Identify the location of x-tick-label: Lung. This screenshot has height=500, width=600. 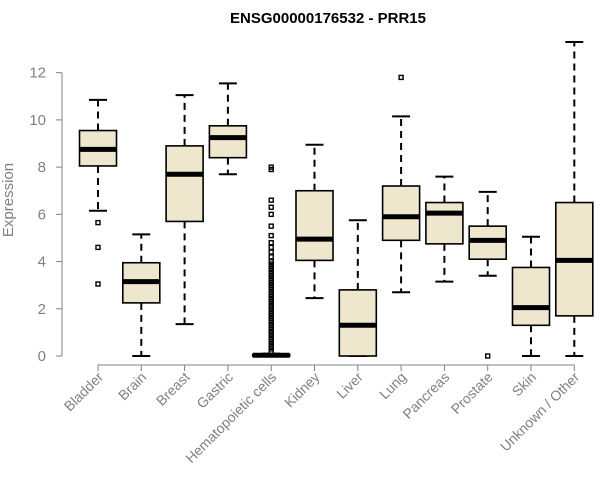
(392, 385).